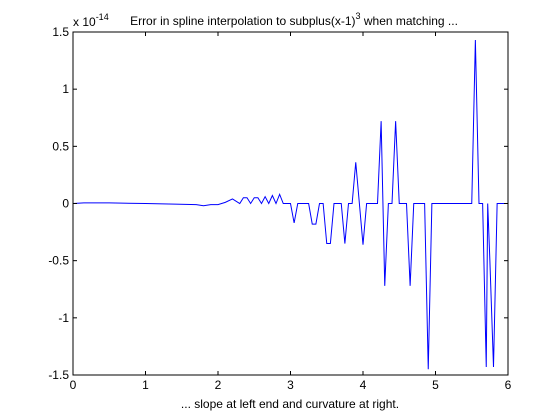  What do you see at coordinates (358, 16) in the screenshot?
I see `chart-title-exponent: 3` at bounding box center [358, 16].